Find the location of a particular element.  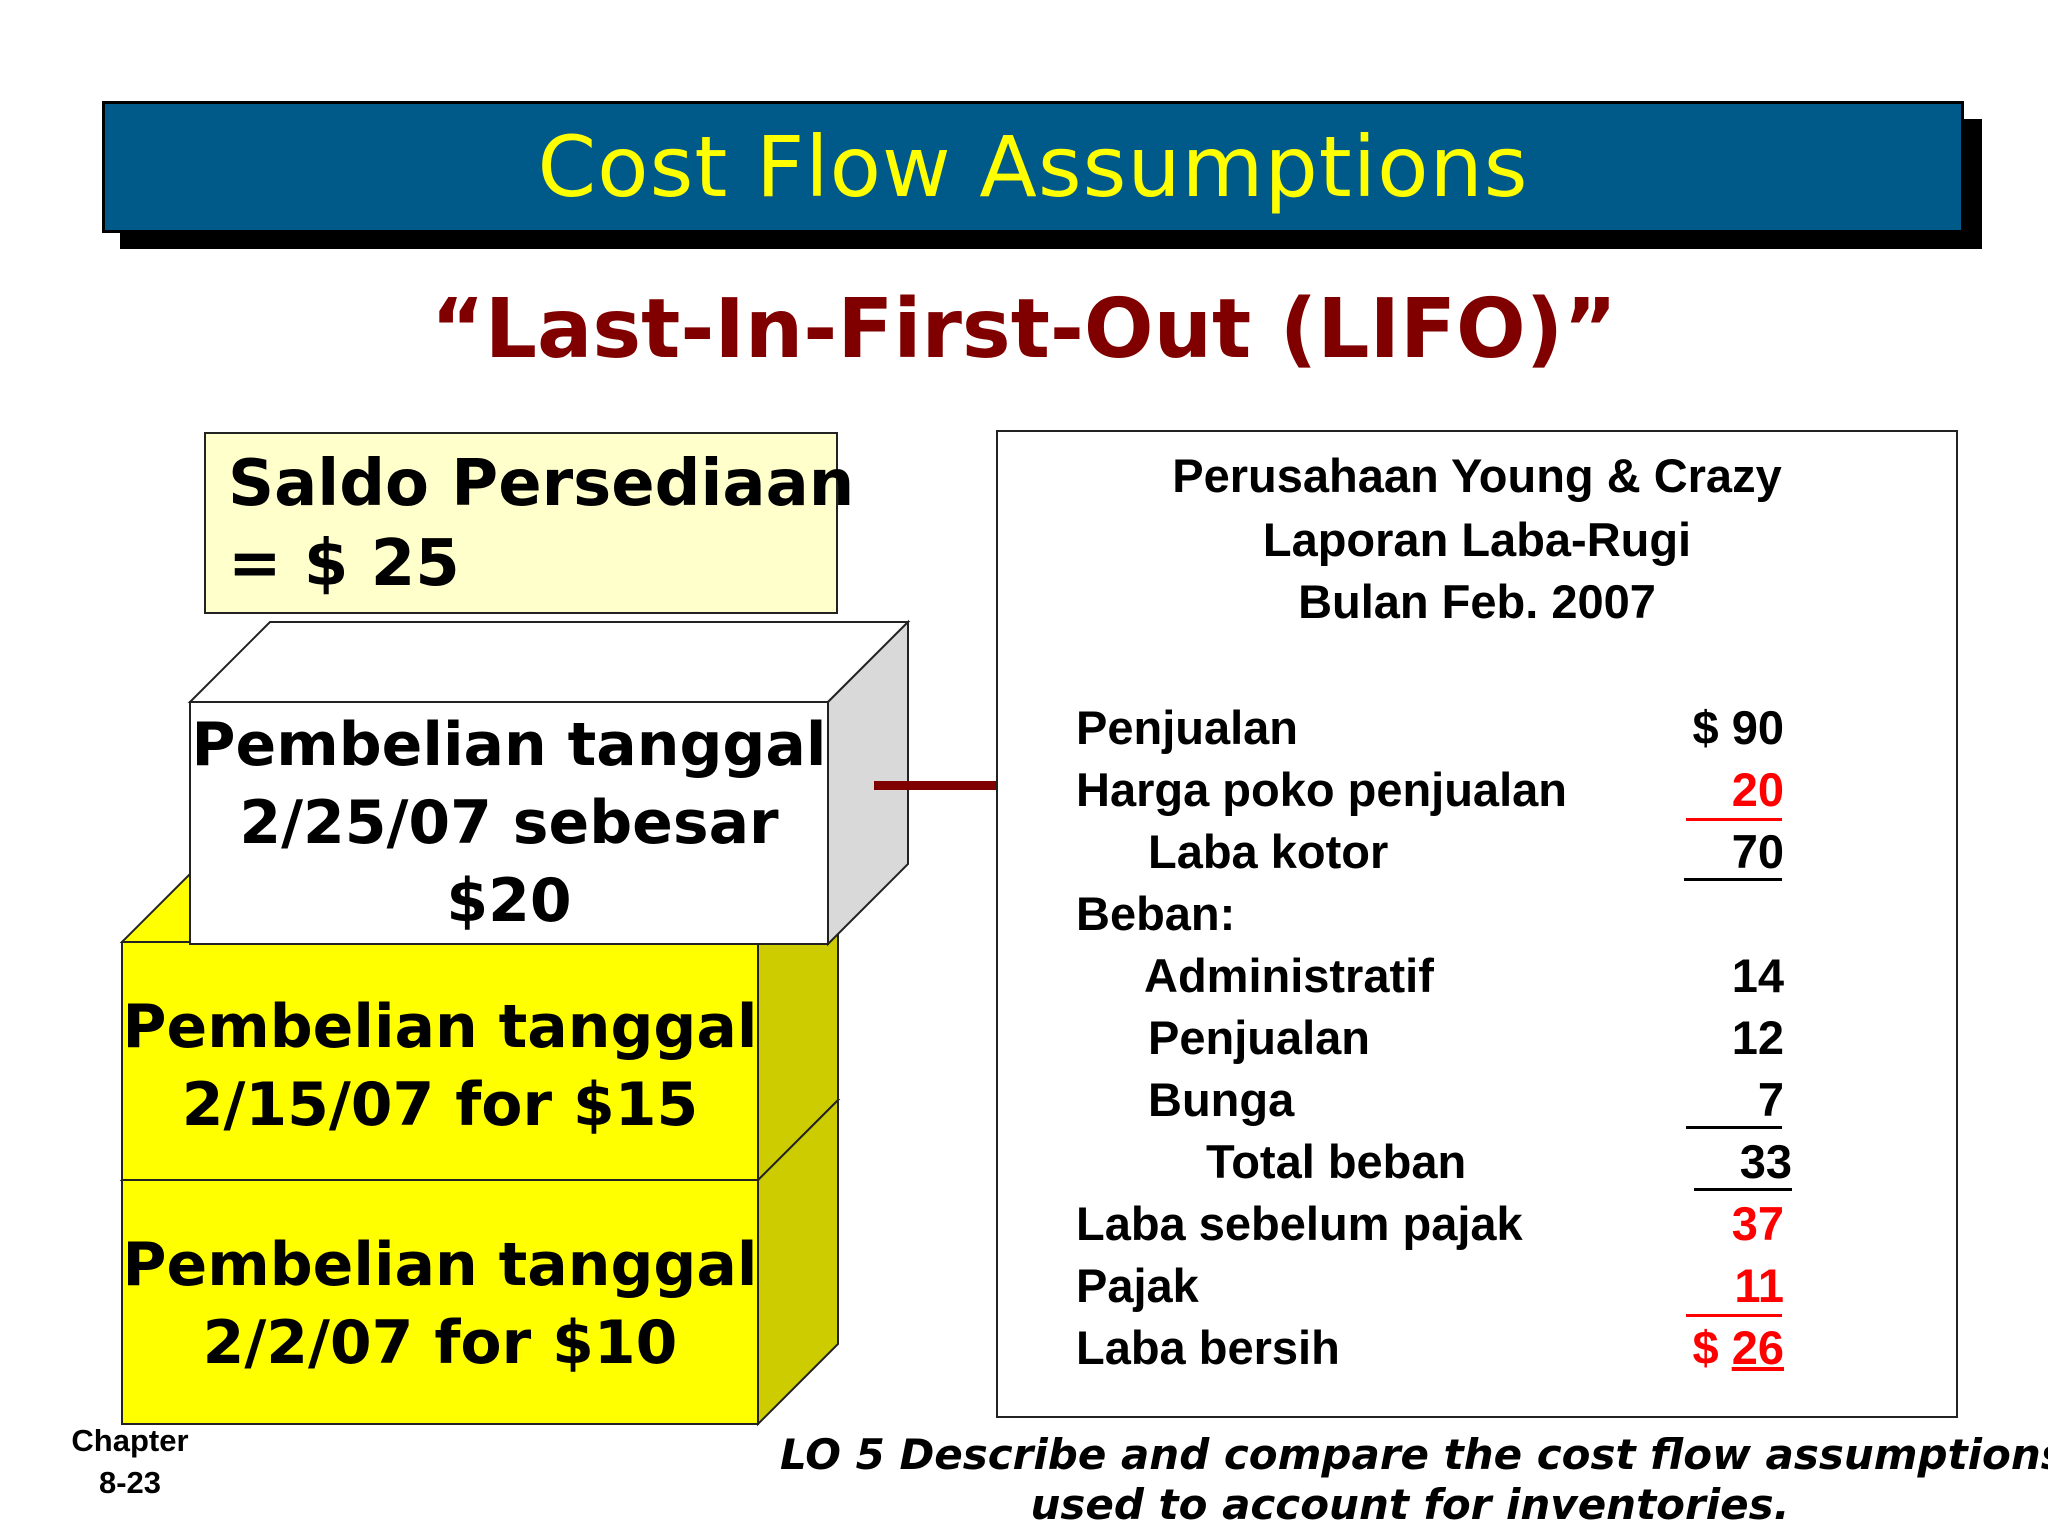

net-income-amount: 26 is located at coordinates (1757, 1347).